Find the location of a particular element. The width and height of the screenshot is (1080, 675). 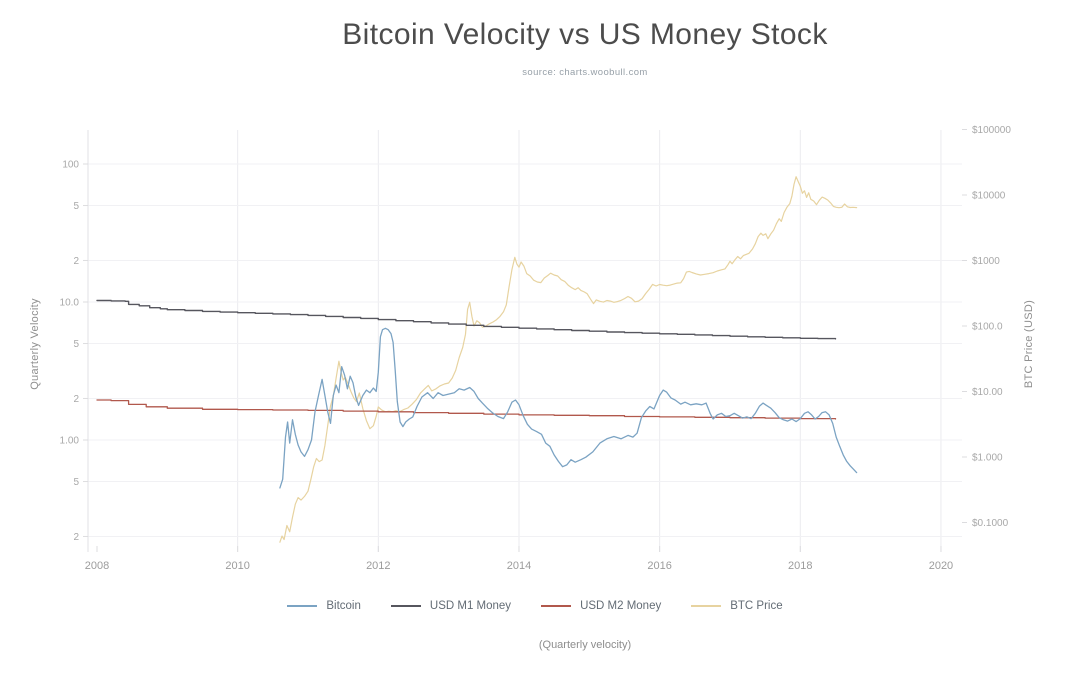

right-axis-tick-label: $10000 is located at coordinates (989, 196).